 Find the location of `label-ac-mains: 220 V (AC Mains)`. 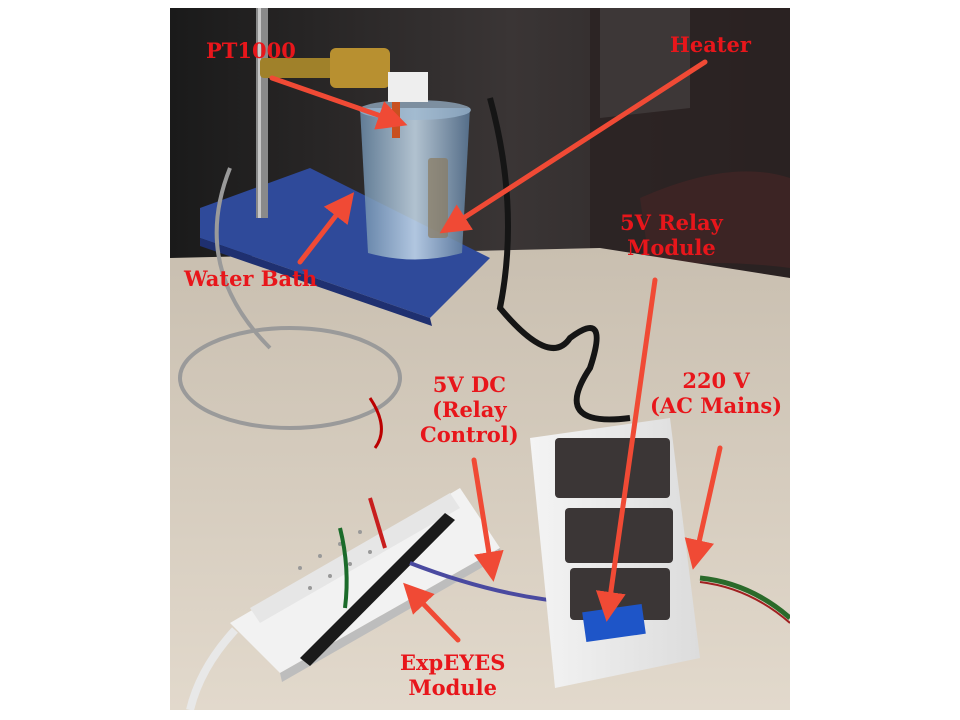

label-ac-mains: 220 V (AC Mains) is located at coordinates (716, 393).